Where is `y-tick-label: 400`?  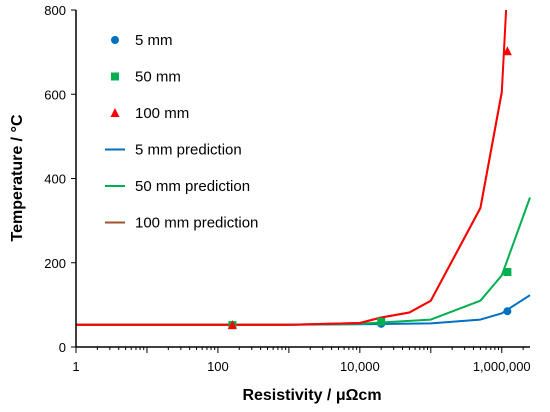
y-tick-label: 400 is located at coordinates (55, 179).